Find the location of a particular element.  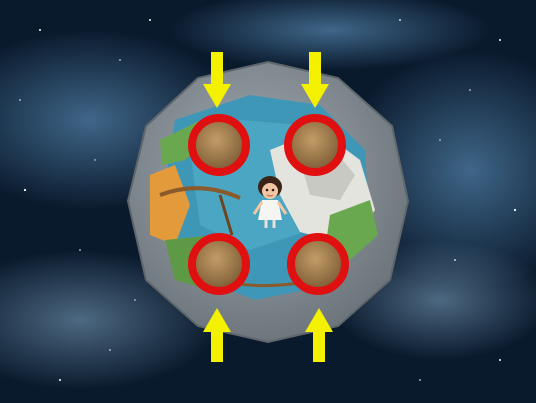

wooden-bridge is located at coordinates (200, 193).